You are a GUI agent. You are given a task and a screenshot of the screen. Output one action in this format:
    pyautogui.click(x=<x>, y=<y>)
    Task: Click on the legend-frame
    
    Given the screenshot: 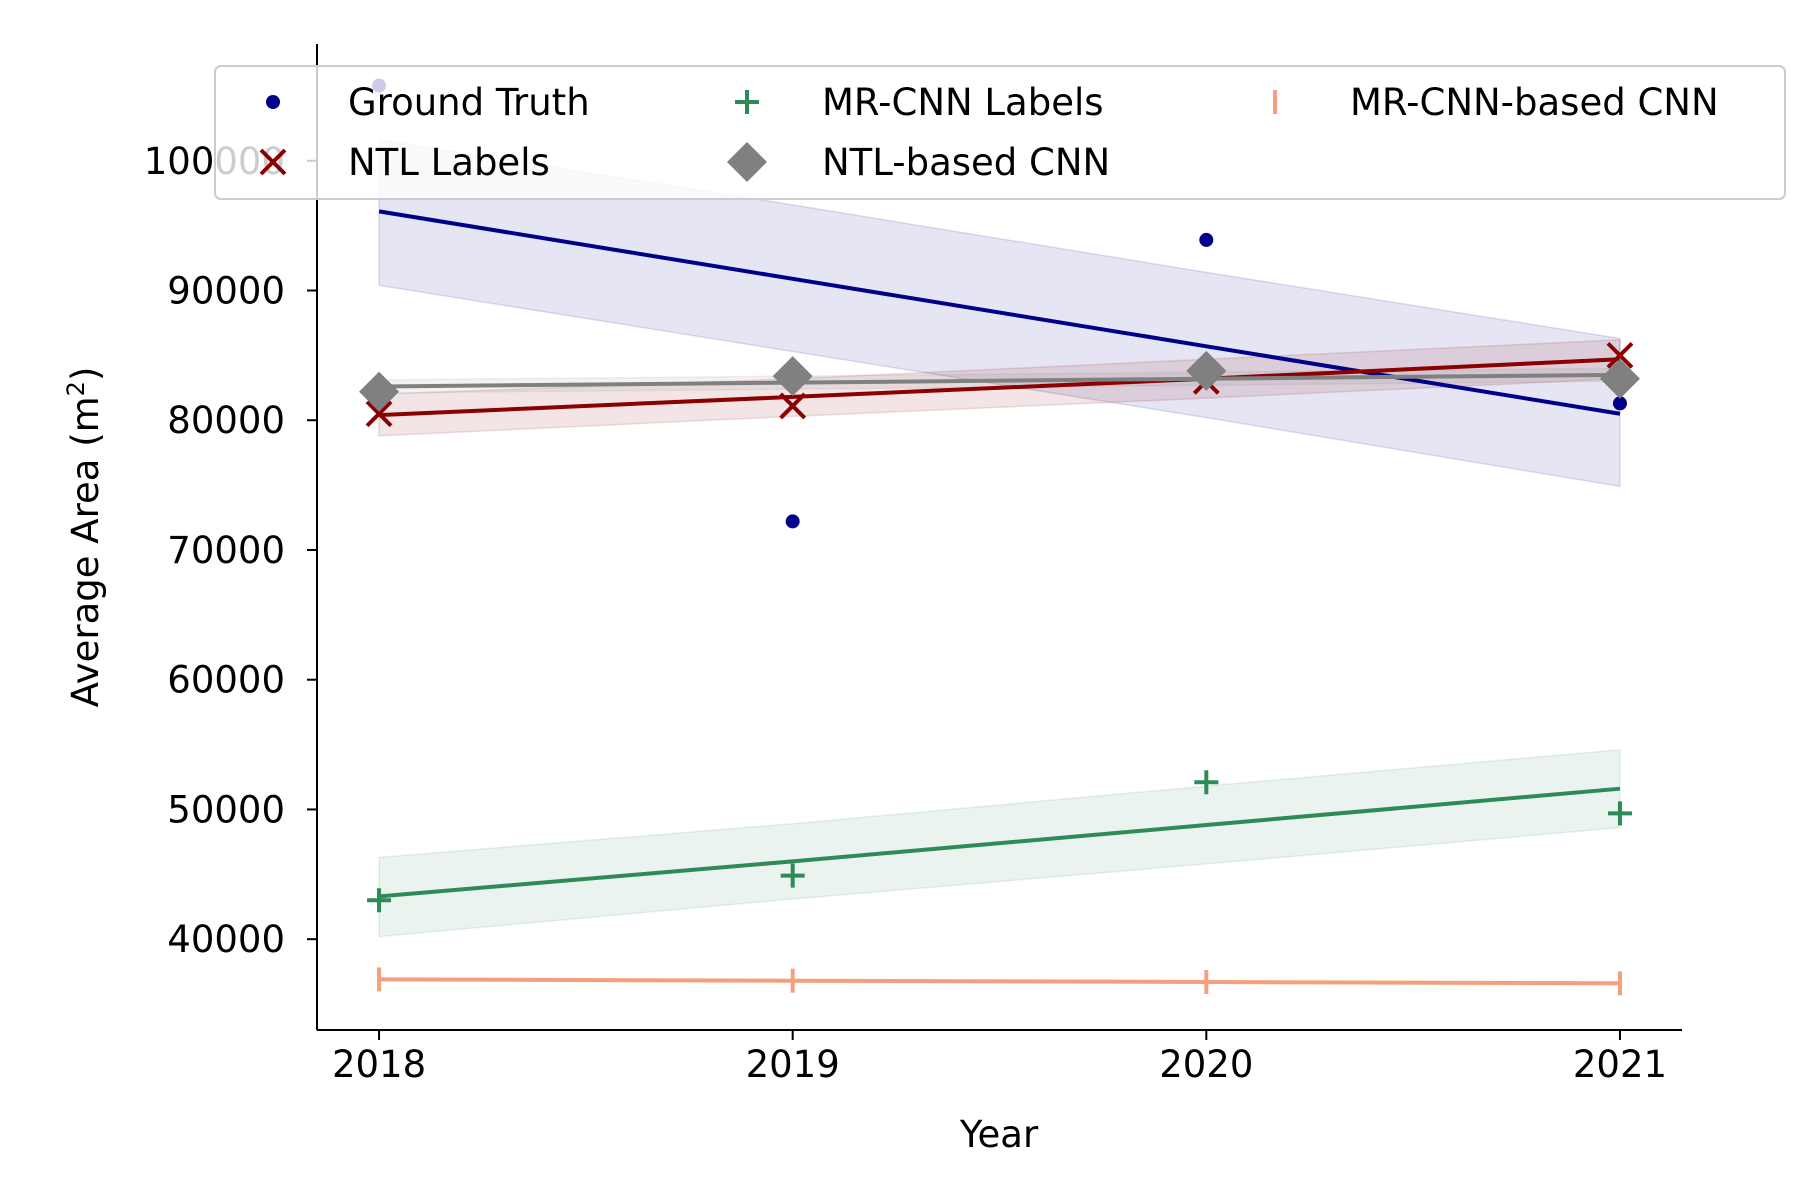 What is the action you would take?
    pyautogui.click(x=1000, y=132)
    